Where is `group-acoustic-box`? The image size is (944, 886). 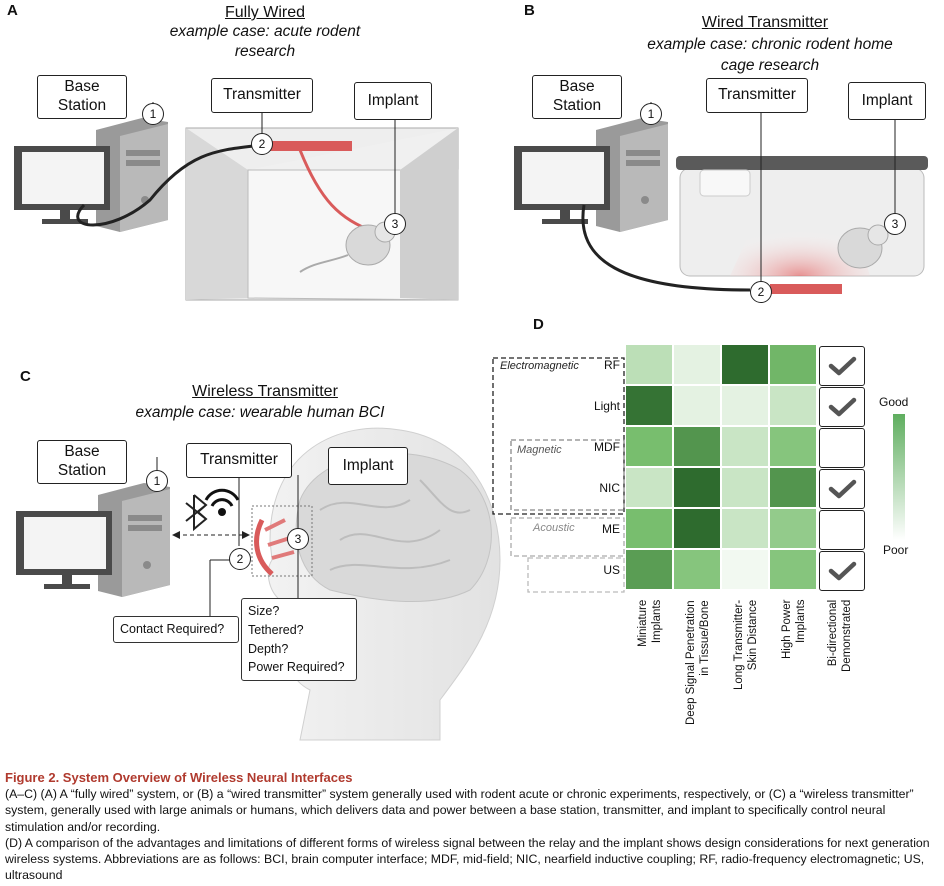
group-acoustic-box is located at coordinates (567, 537).